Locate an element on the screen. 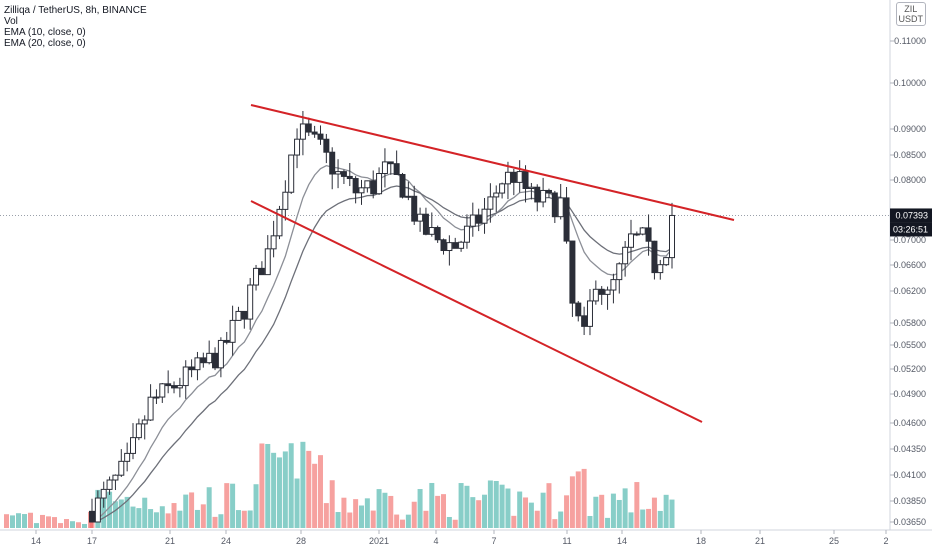 This screenshot has width=932, height=555. last-price-label: 0.07393 is located at coordinates (911, 215).